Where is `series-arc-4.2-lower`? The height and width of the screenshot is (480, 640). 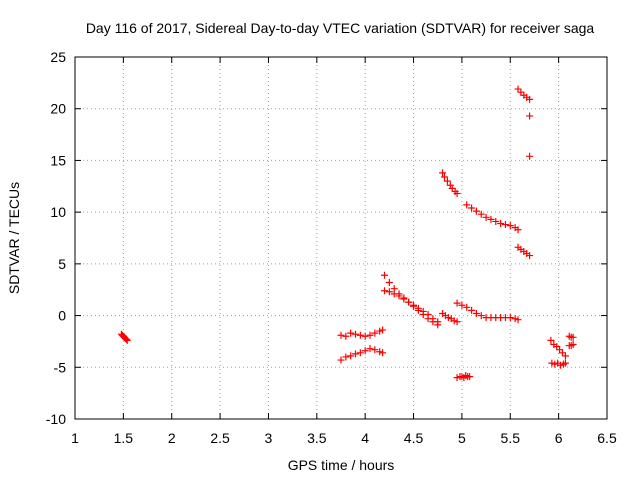
series-arc-4.2-lower is located at coordinates (411, 306).